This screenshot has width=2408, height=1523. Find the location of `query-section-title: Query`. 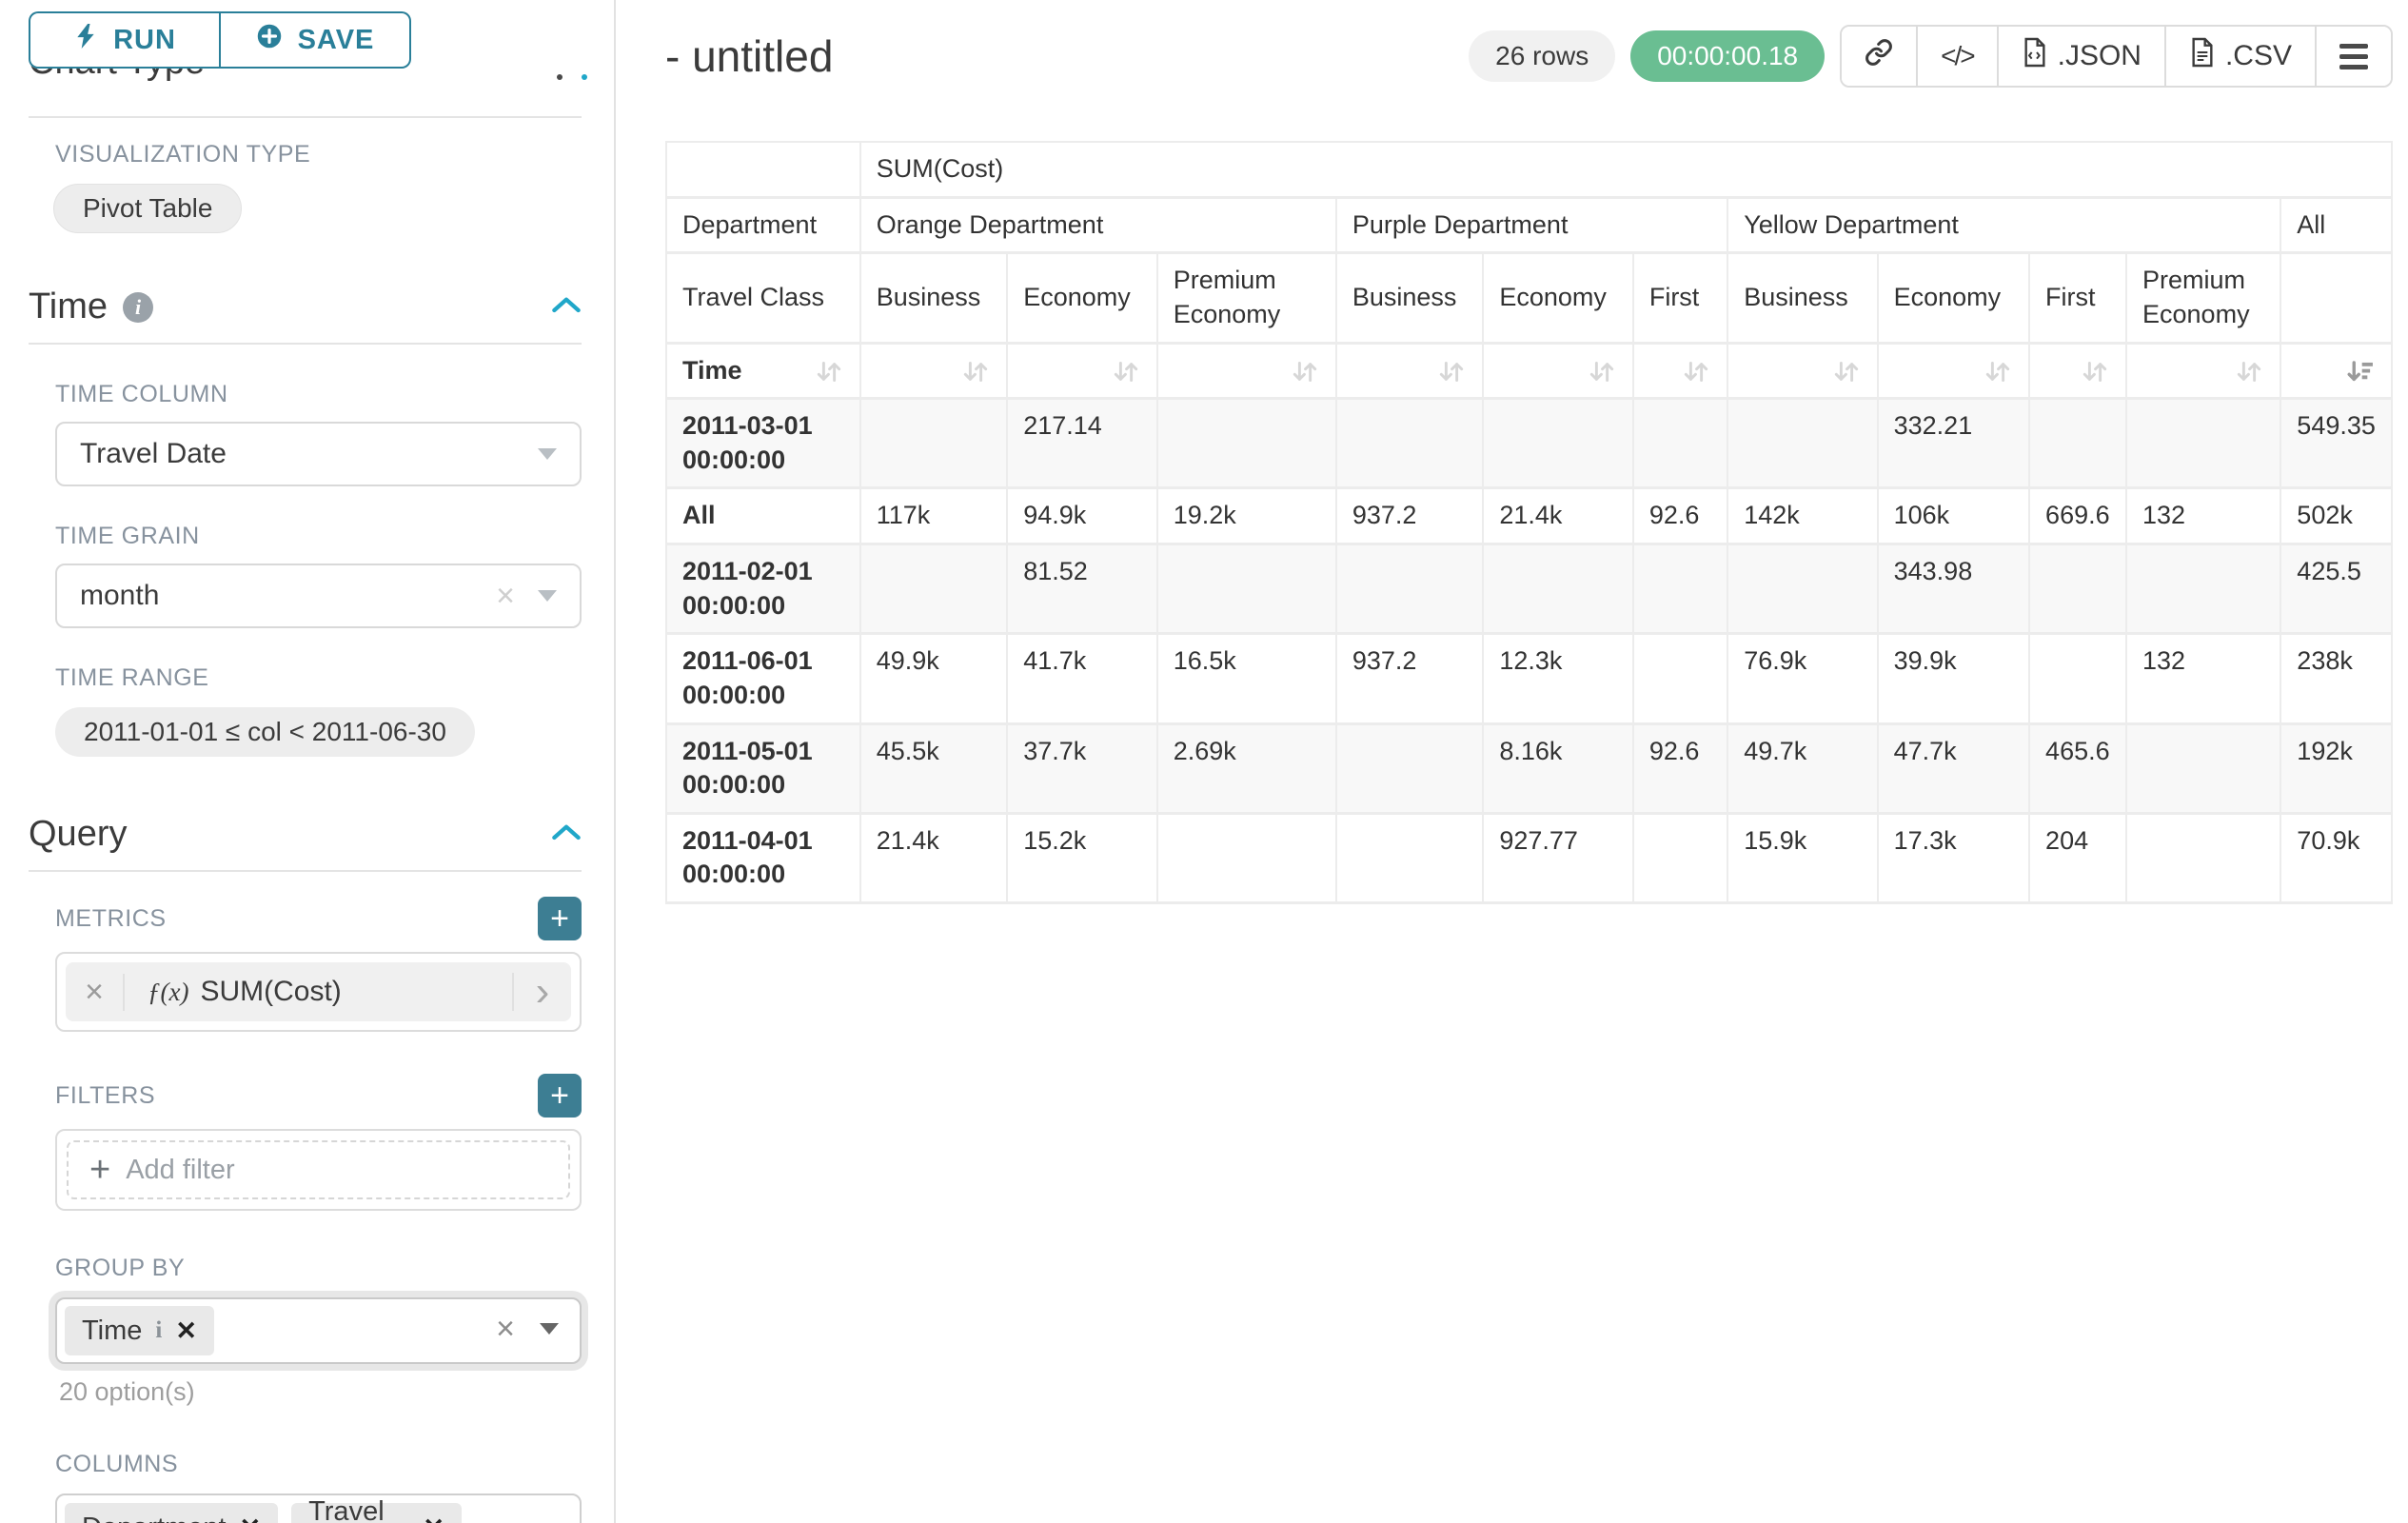

query-section-title: Query is located at coordinates (78, 834).